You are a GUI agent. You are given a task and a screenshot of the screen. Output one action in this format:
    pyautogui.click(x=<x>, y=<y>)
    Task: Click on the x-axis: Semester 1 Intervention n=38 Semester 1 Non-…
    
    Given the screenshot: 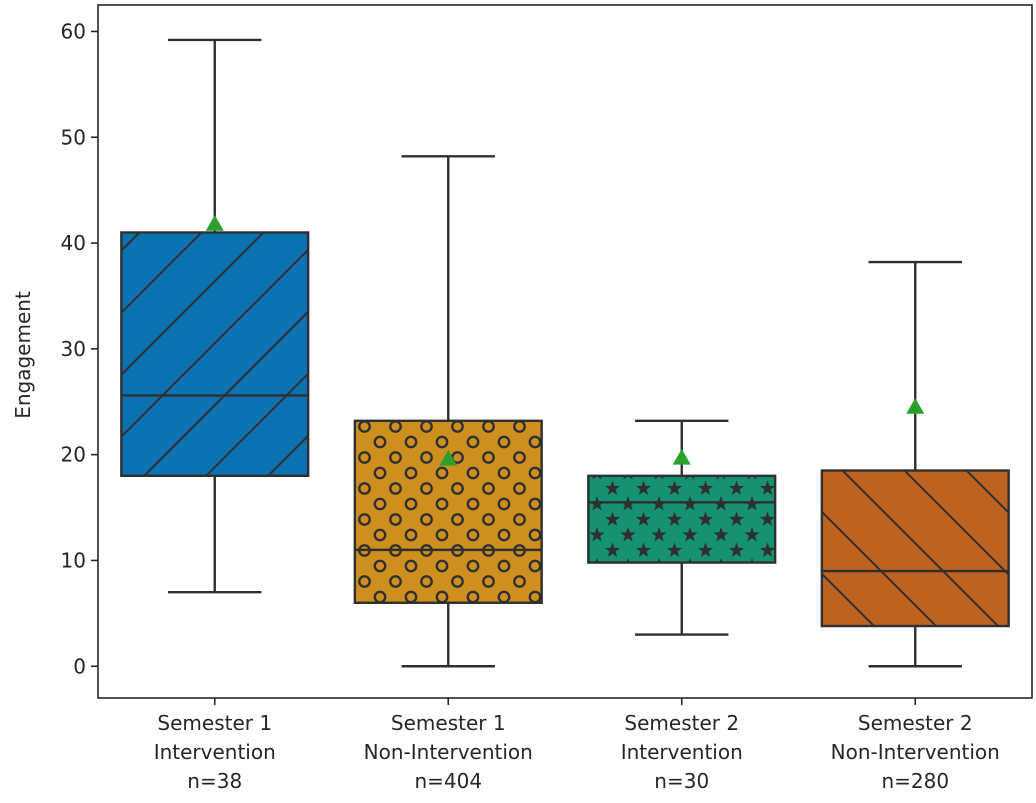 What is the action you would take?
    pyautogui.click(x=577, y=745)
    